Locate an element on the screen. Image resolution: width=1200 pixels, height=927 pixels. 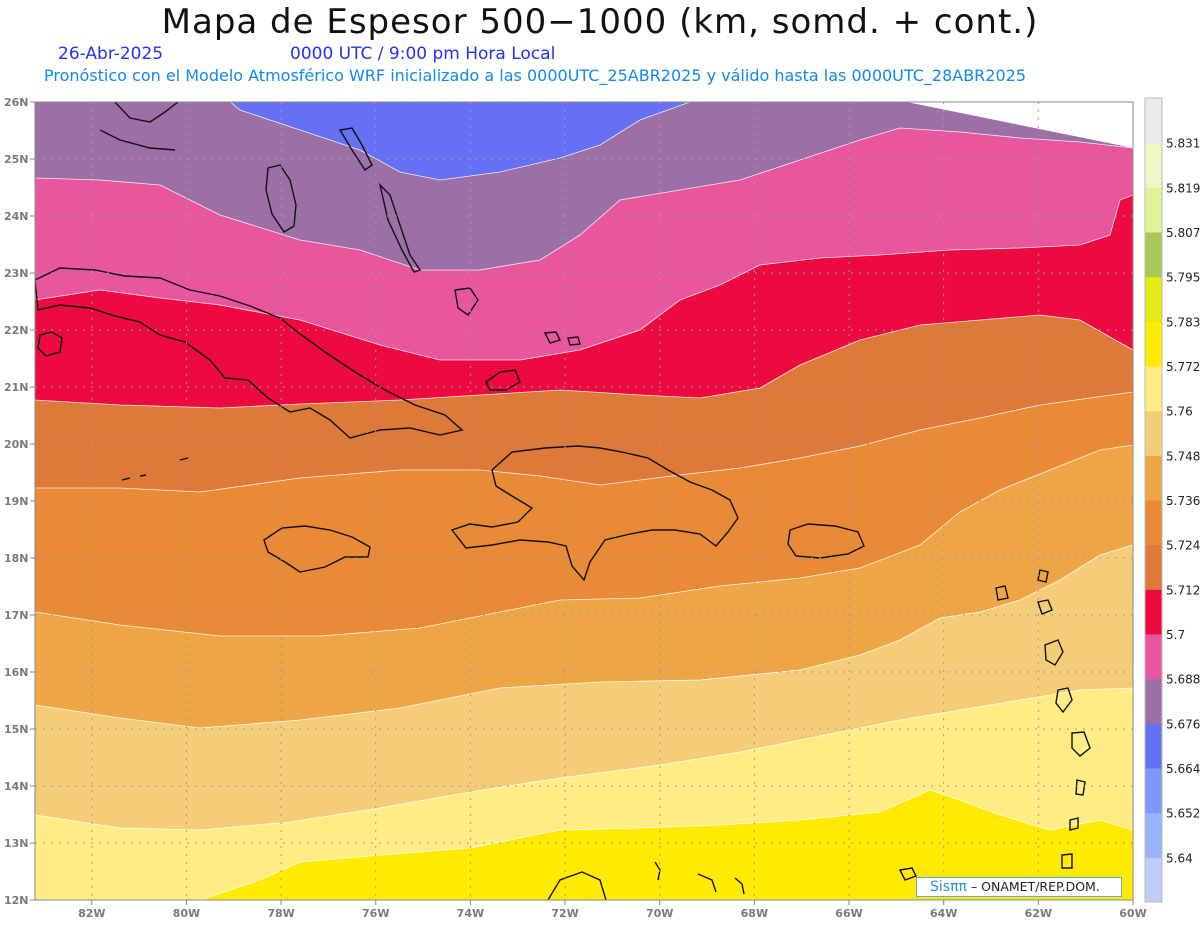
colorbar-label: 5.664 is located at coordinates (1183, 769).